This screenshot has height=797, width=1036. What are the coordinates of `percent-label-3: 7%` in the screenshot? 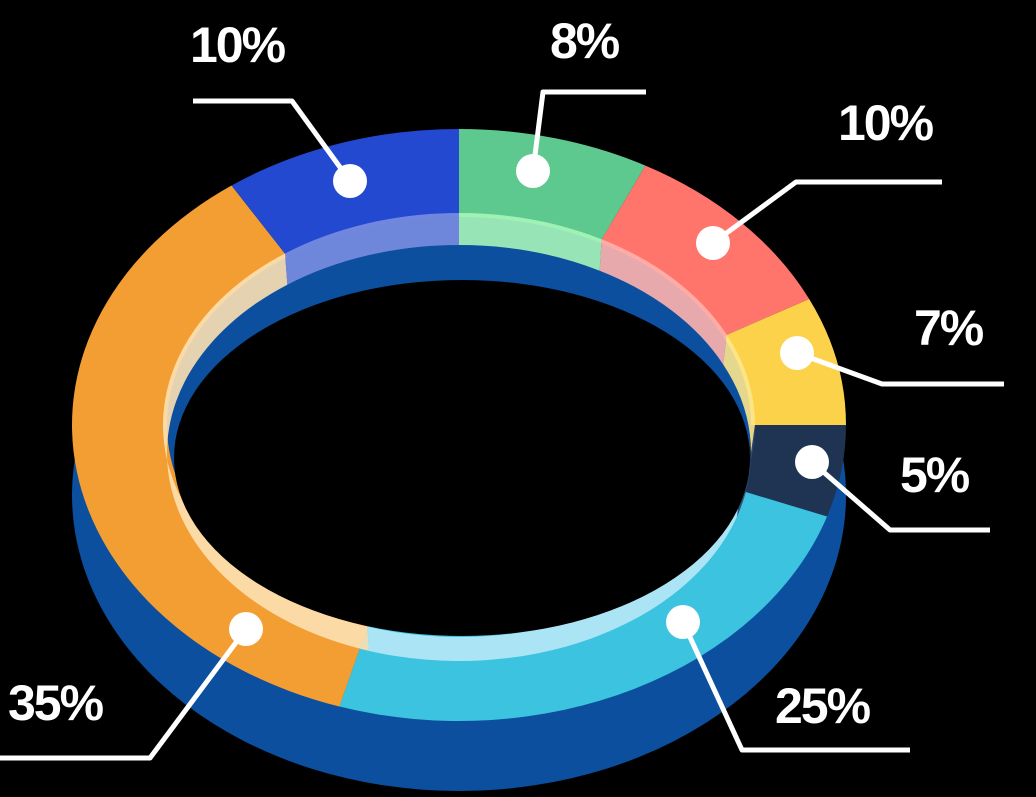 It's located at (949, 328).